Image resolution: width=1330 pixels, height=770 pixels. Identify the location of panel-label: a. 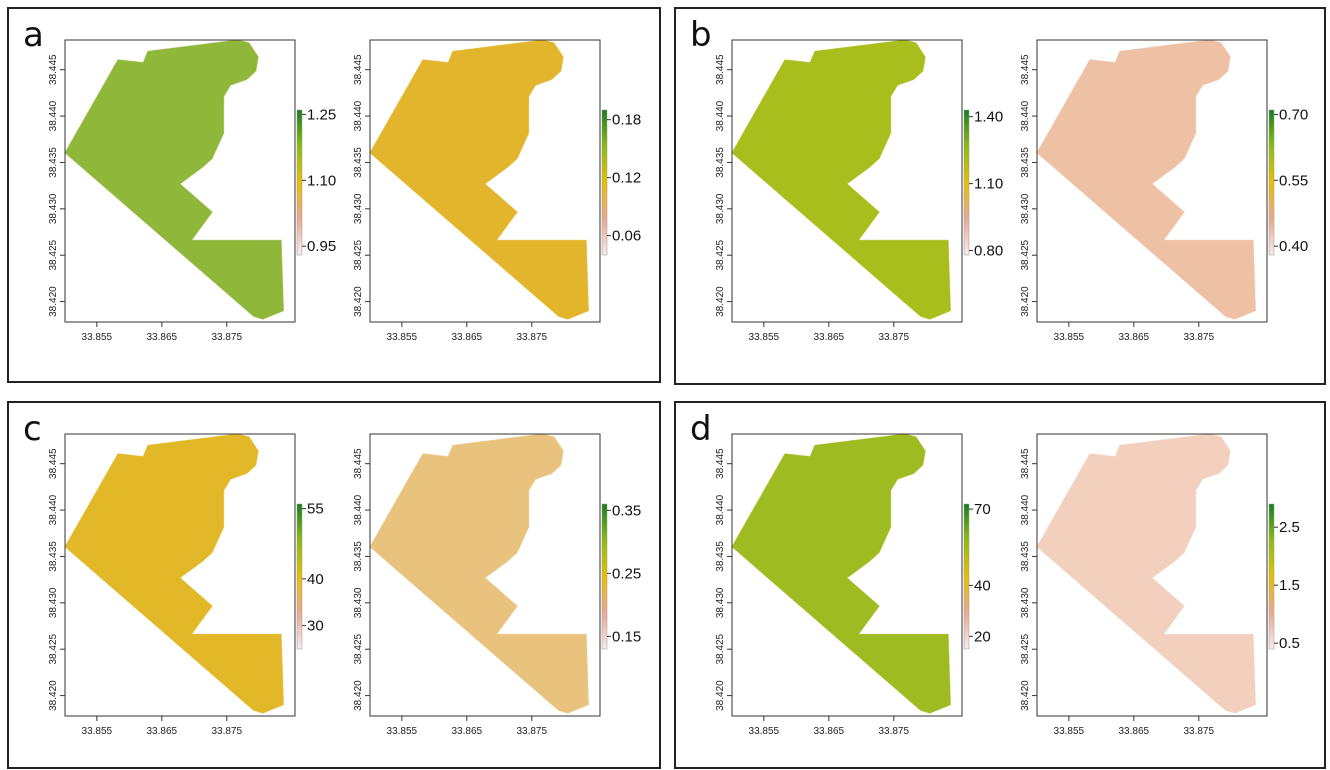
(33, 35).